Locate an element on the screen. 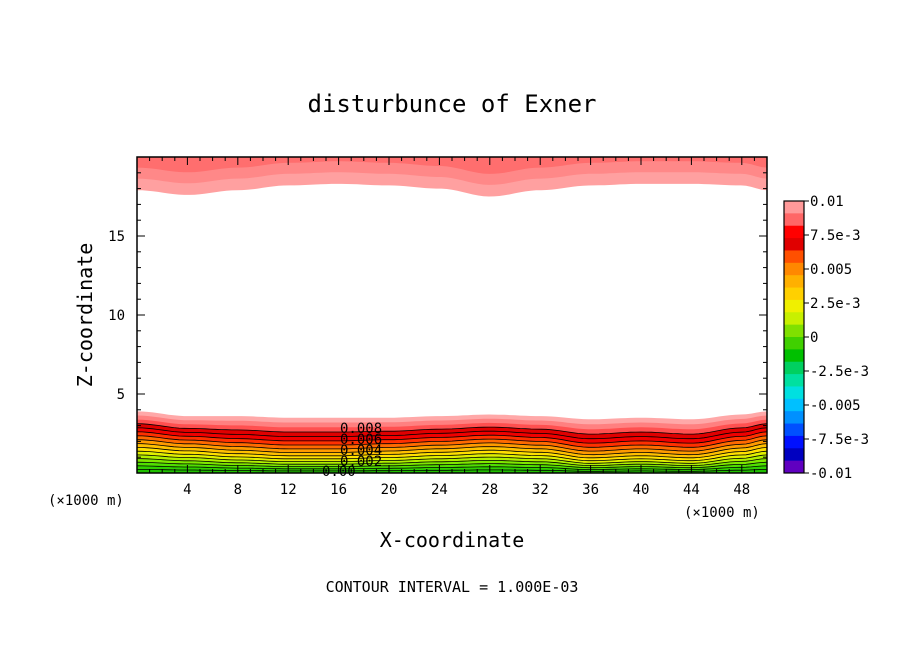  x-tick-label: 32 is located at coordinates (540, 490).